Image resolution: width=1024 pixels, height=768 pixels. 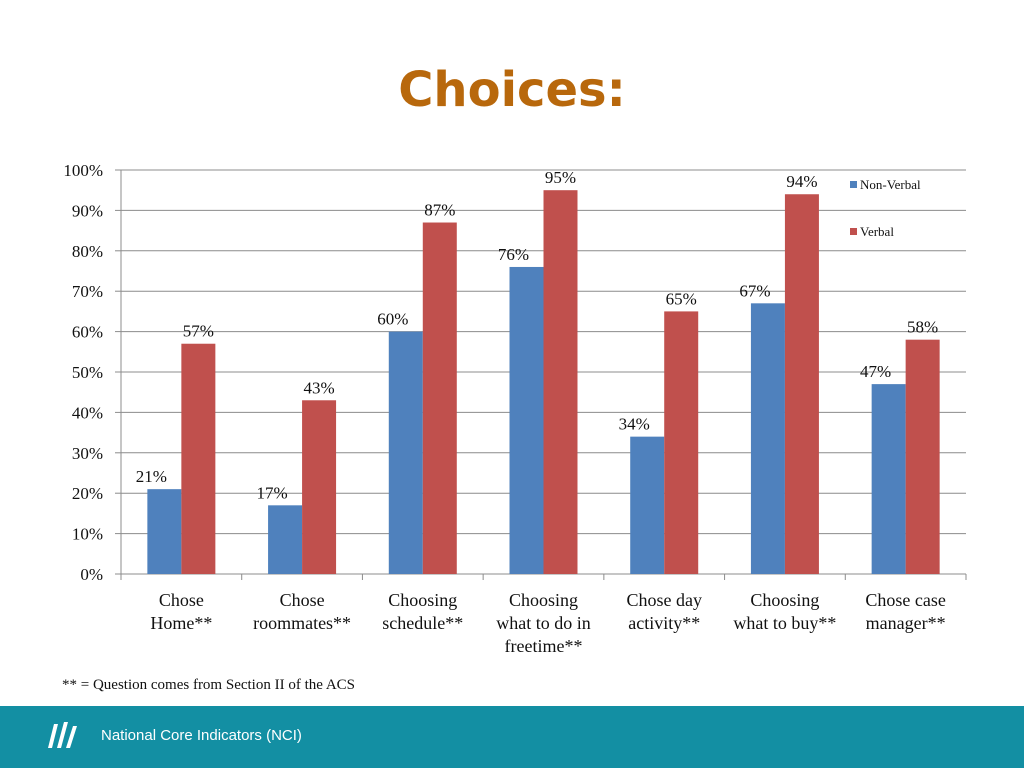 I want to click on data-label: 94%, so click(x=801, y=181).